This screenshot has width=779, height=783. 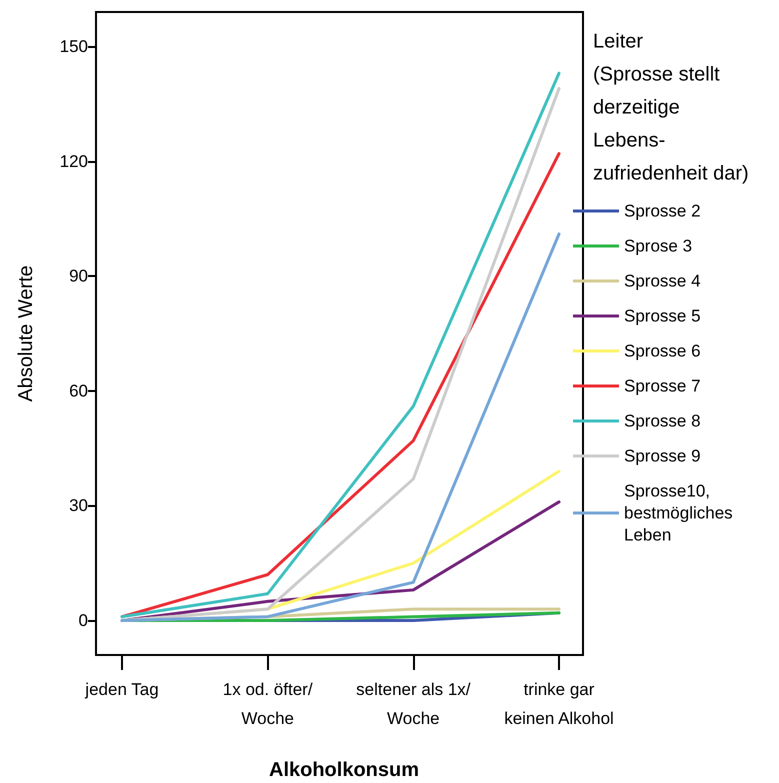 What do you see at coordinates (121, 689) in the screenshot?
I see `x-tick-label: jeden Tag` at bounding box center [121, 689].